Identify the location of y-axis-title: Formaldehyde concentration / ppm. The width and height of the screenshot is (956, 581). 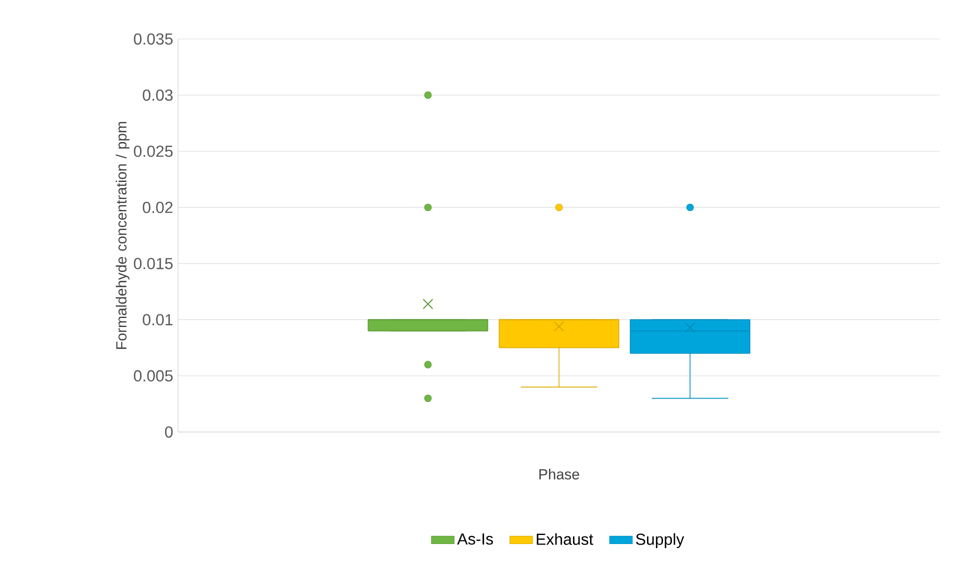
(123, 235).